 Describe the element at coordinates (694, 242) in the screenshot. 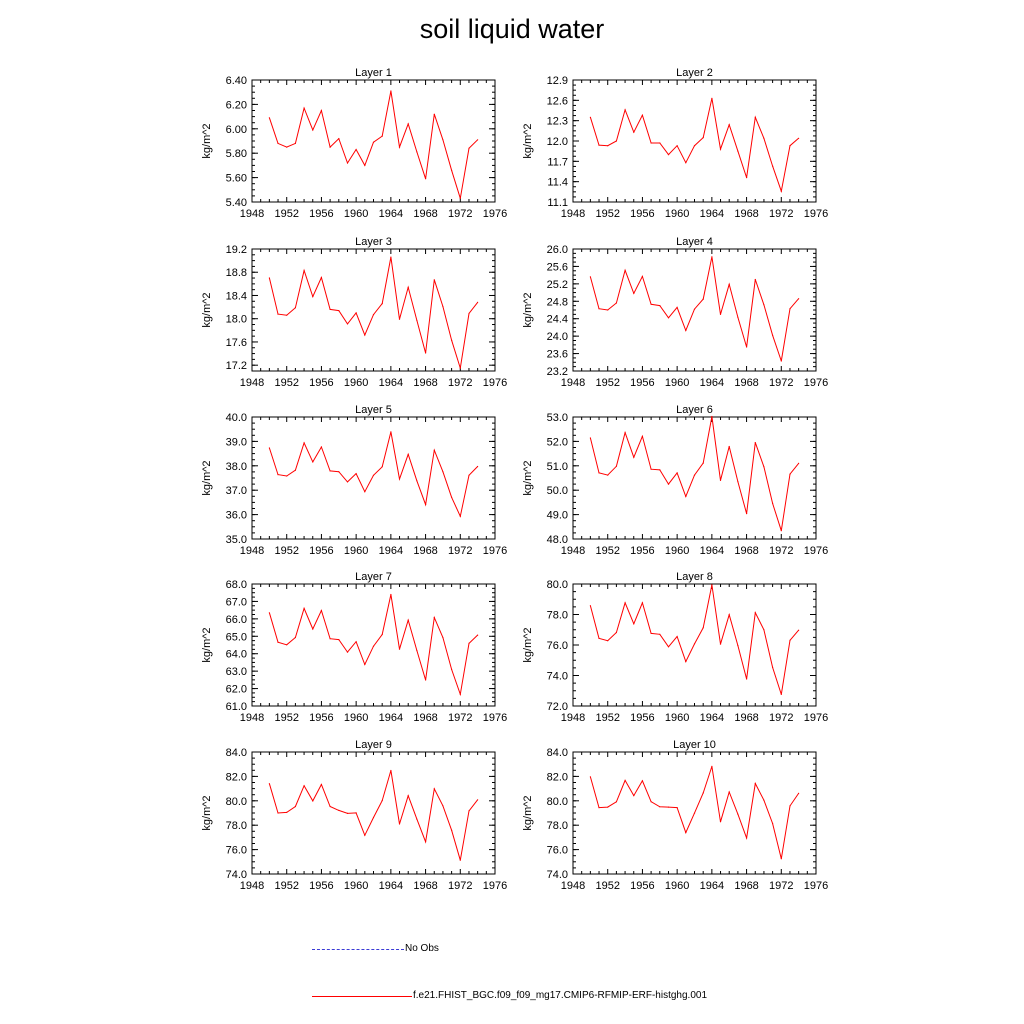

I see `panel-title: Layer 4` at that location.